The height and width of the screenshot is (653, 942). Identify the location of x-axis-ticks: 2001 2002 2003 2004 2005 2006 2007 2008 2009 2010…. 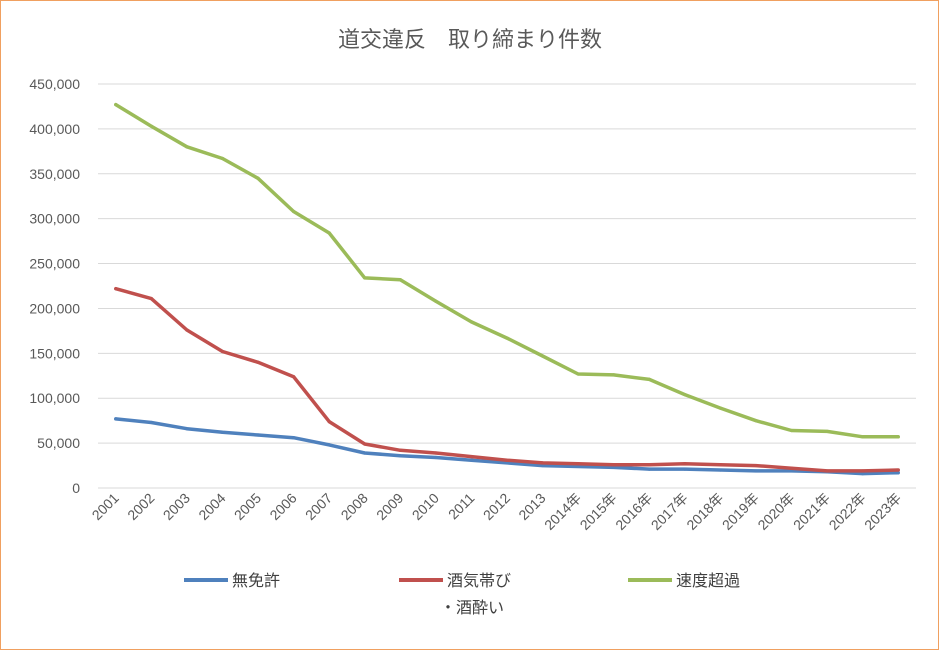
(497, 511).